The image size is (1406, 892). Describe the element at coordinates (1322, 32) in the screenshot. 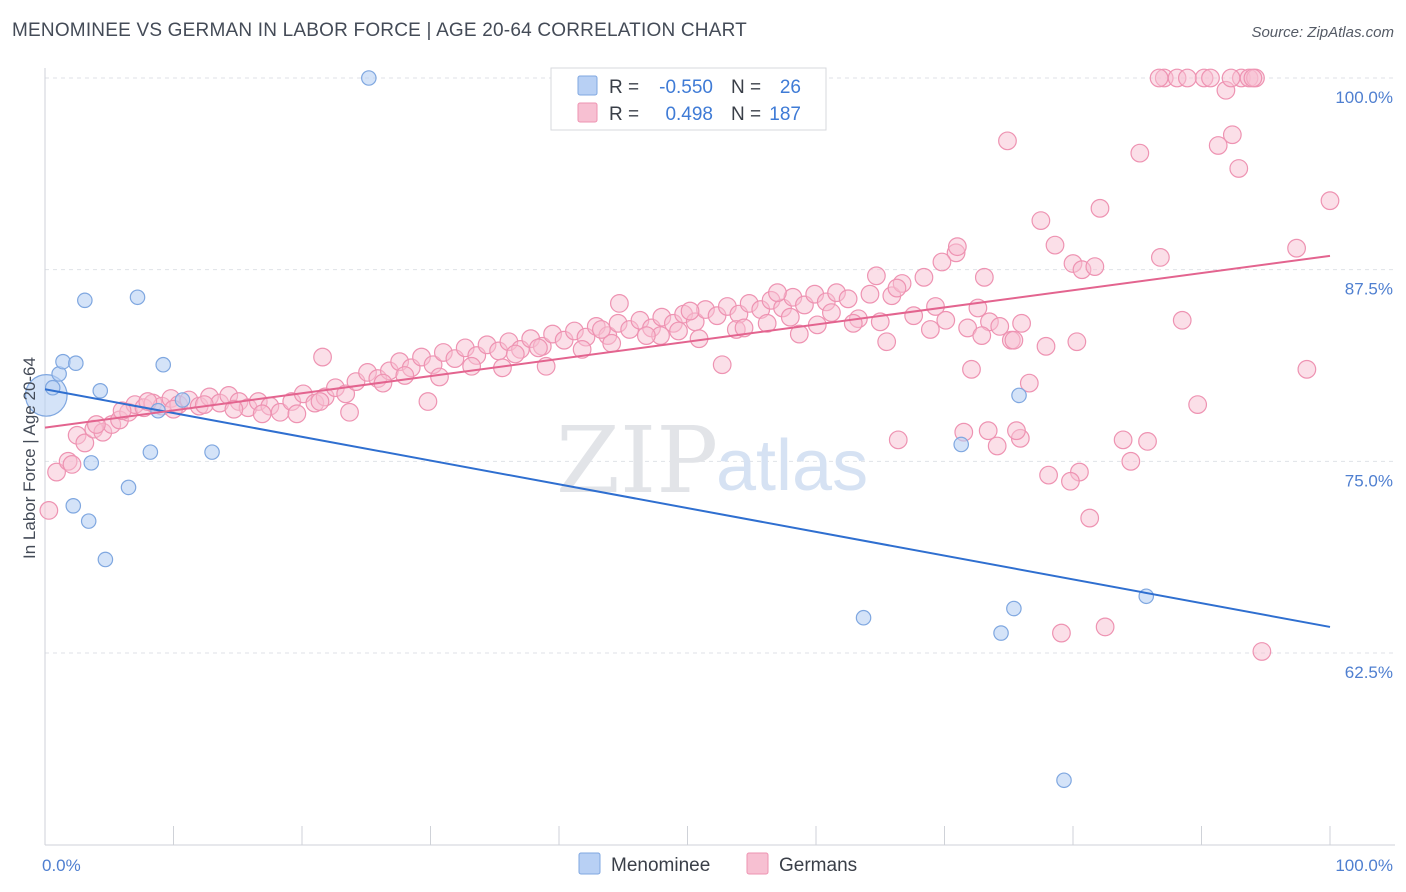

I see `source-label: Source: ZipAtlas.com` at that location.